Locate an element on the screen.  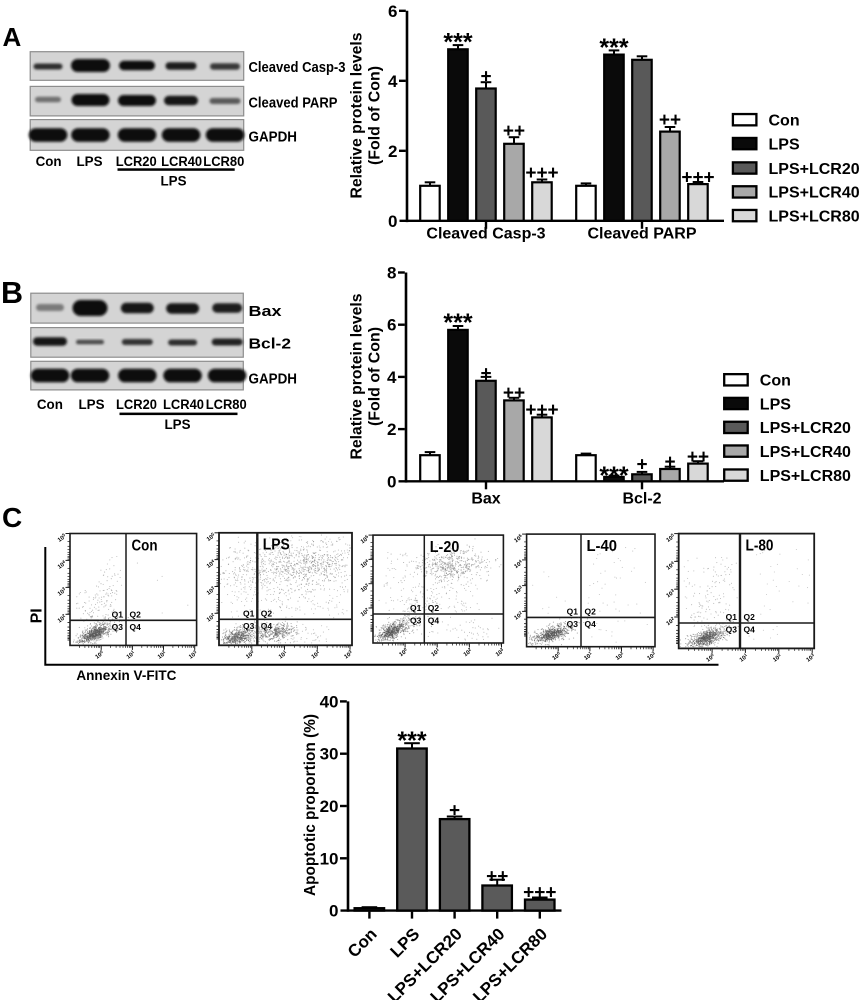
svg-text: C is located at coordinates (12, 517).